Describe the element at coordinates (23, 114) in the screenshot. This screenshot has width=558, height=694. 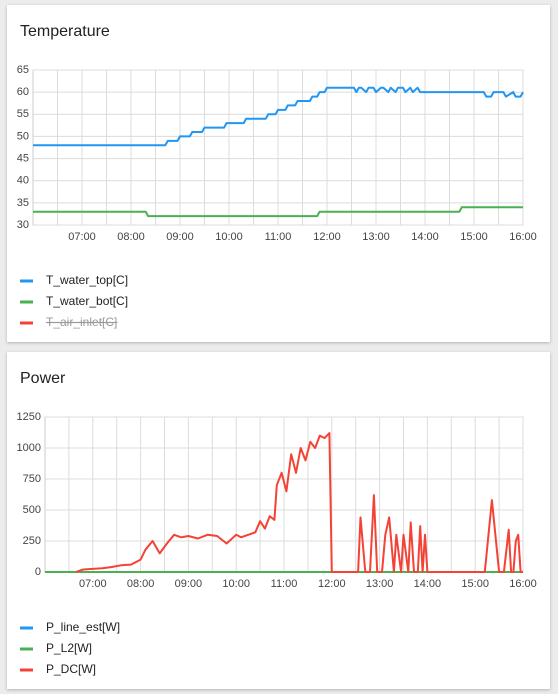
I see `y-tick-label: 55` at that location.